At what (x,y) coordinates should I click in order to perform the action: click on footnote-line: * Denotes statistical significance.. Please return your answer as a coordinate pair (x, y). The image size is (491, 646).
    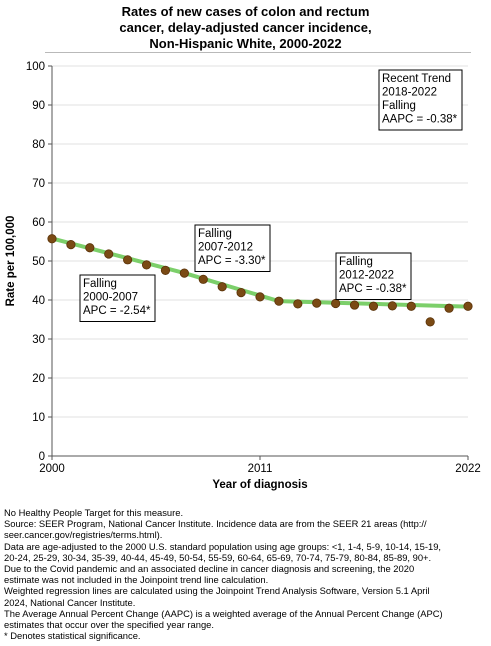
    Looking at the image, I should click on (72, 636).